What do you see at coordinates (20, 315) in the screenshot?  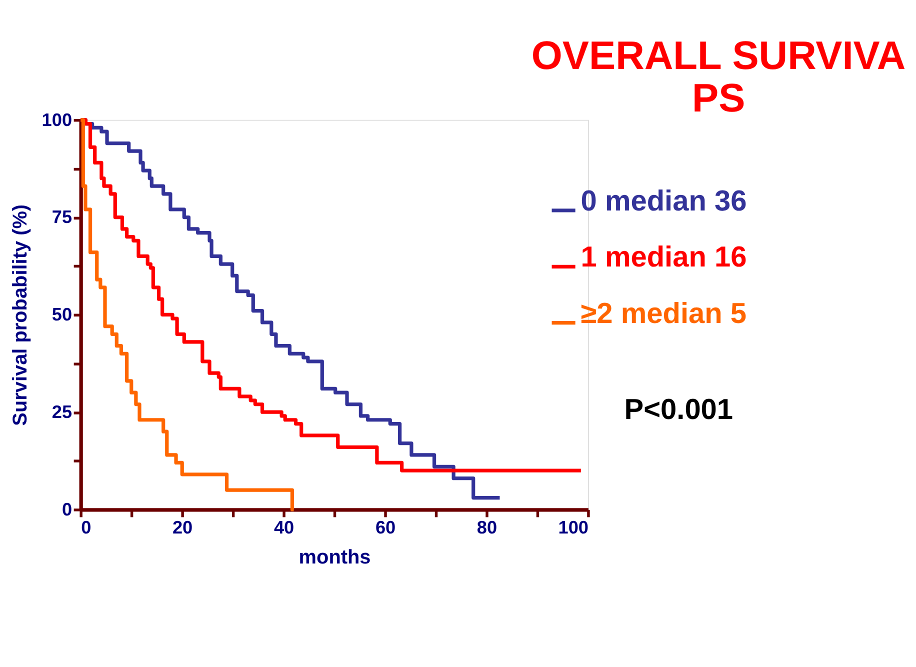 I see `y-axis-title: Survival probability (%)` at bounding box center [20, 315].